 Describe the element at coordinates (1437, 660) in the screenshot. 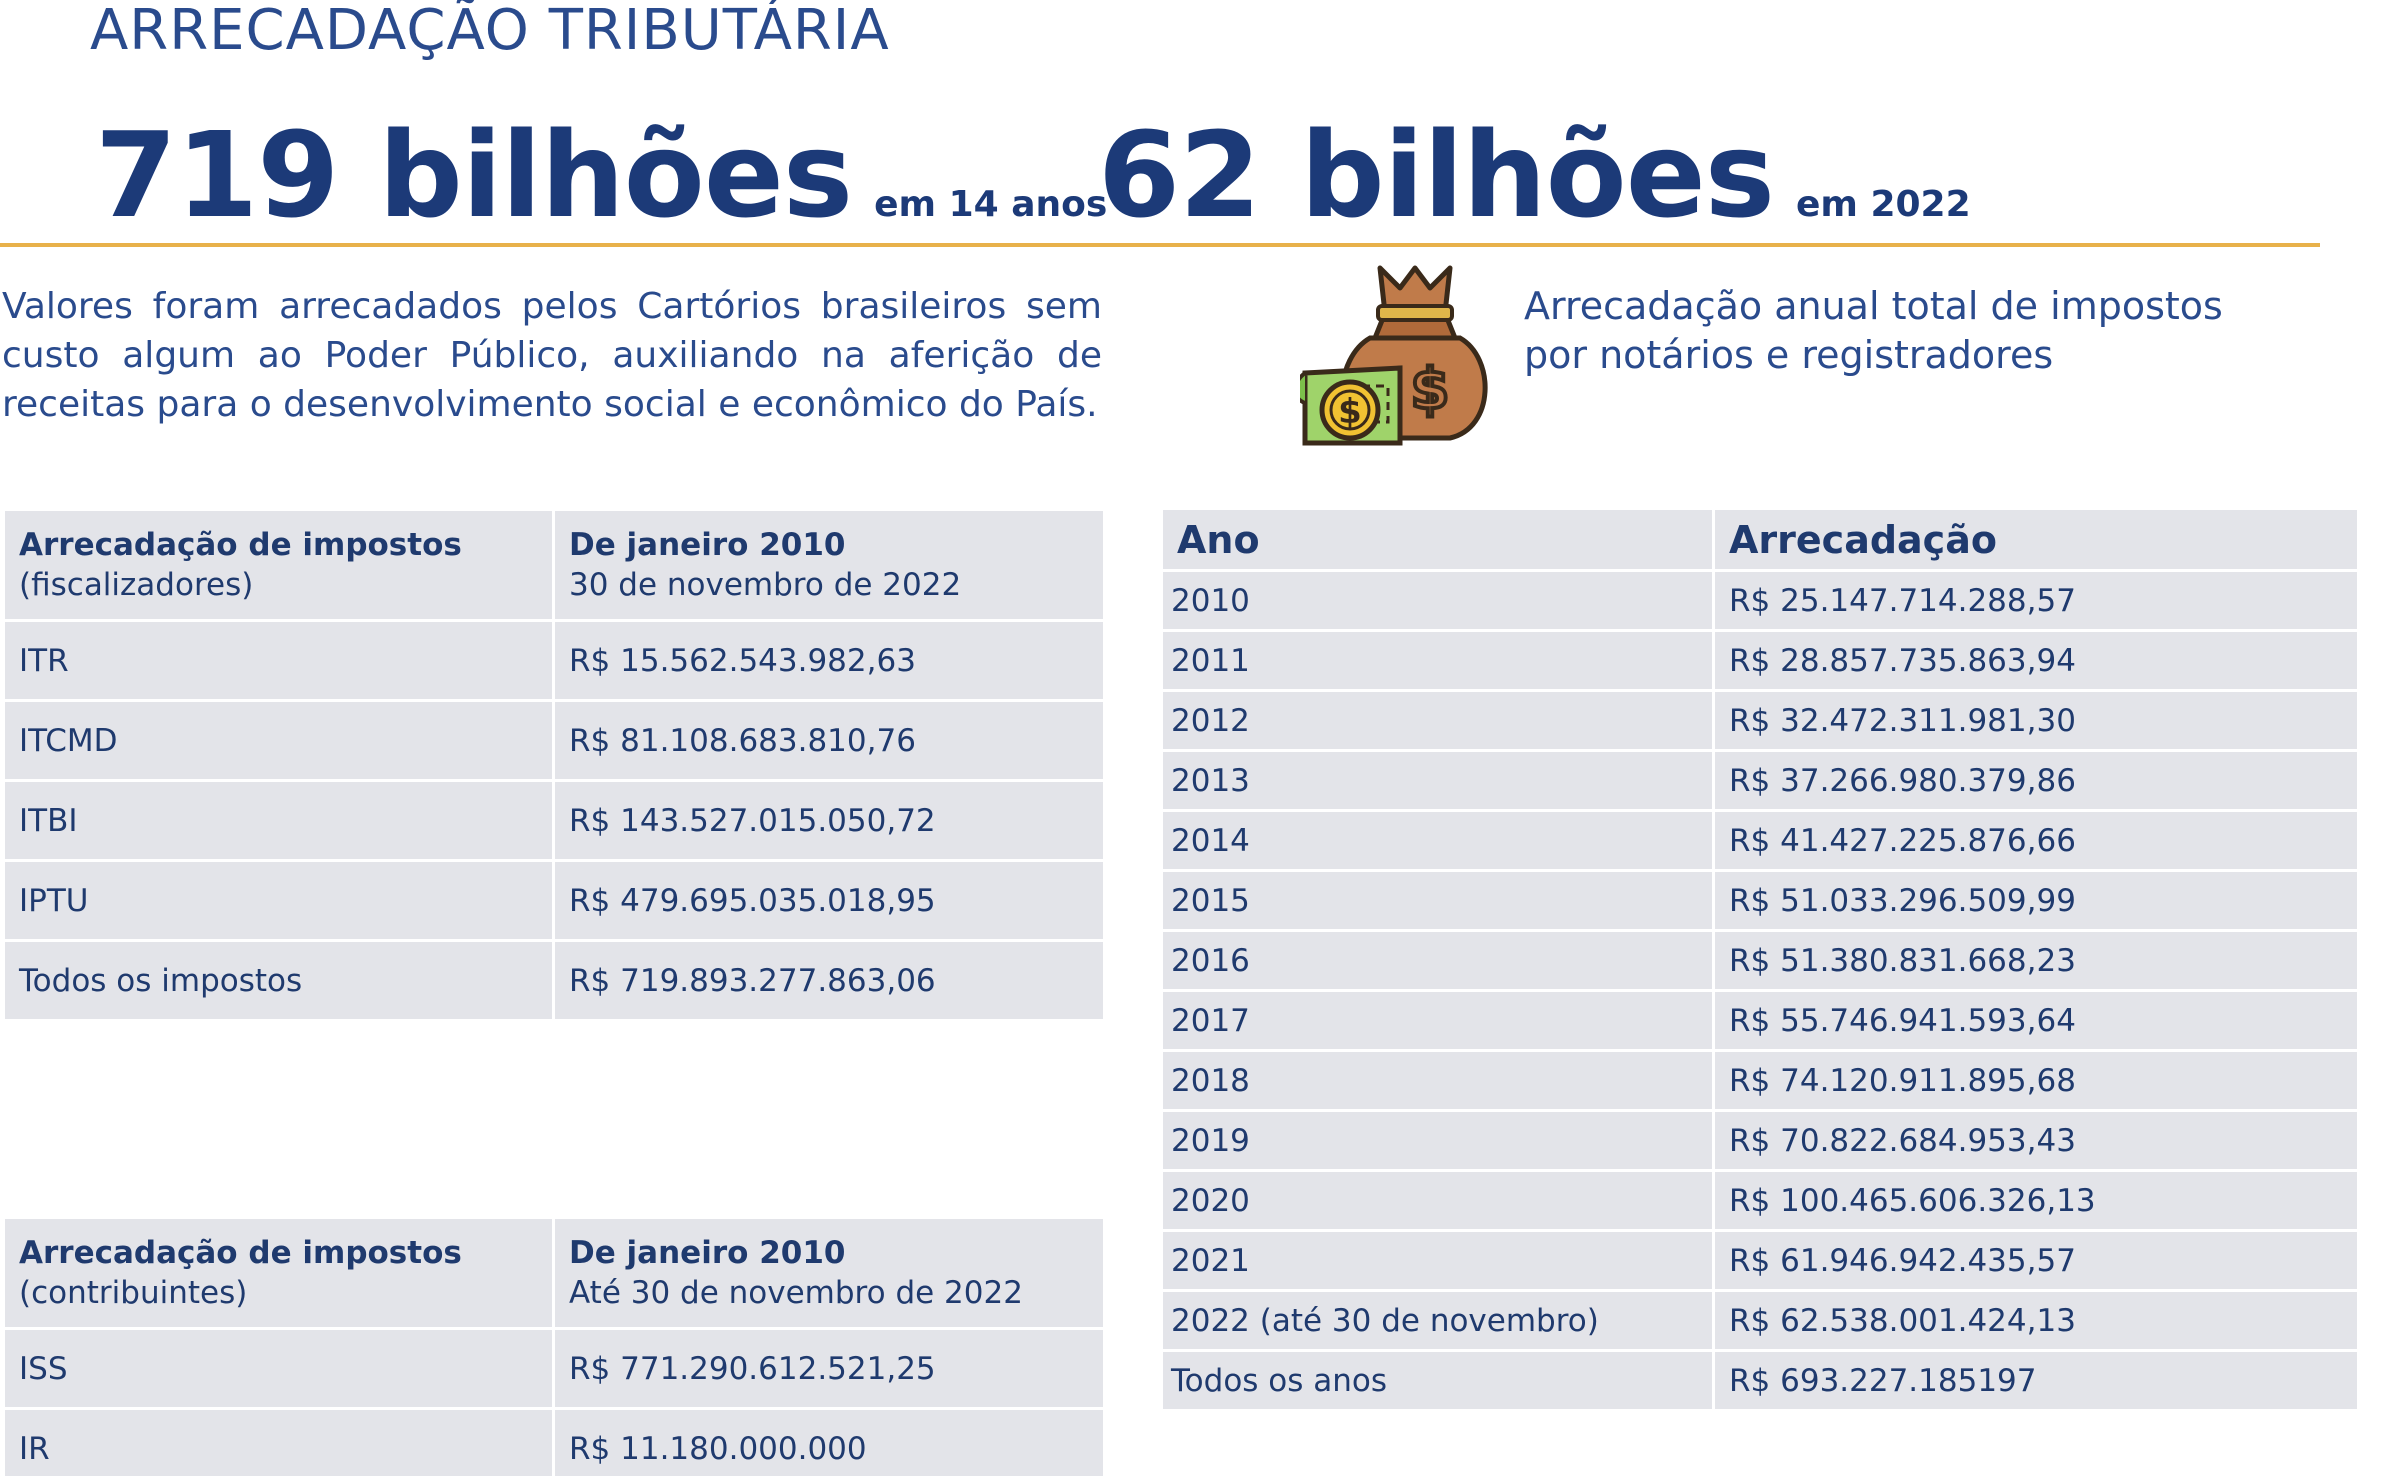

I see `year-cell: 2011` at that location.